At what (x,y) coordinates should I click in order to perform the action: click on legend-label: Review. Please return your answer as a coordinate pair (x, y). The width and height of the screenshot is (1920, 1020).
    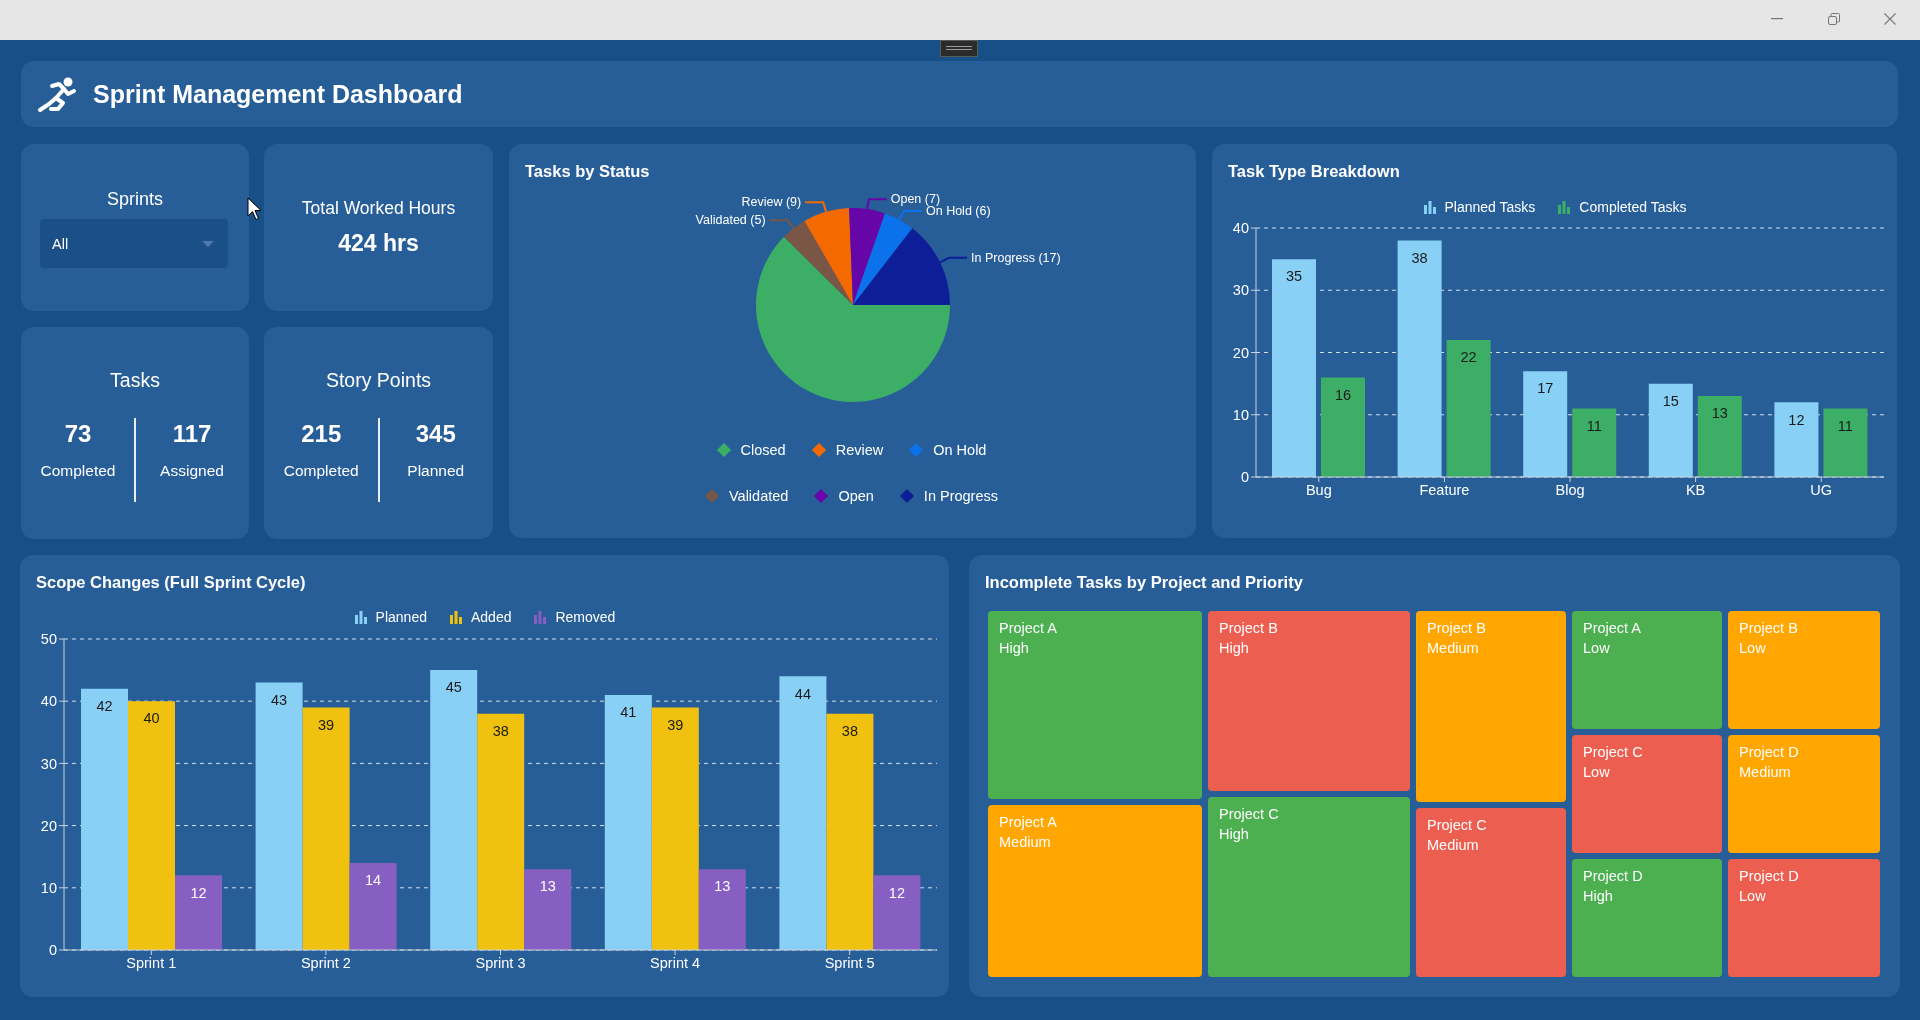
    Looking at the image, I should click on (859, 450).